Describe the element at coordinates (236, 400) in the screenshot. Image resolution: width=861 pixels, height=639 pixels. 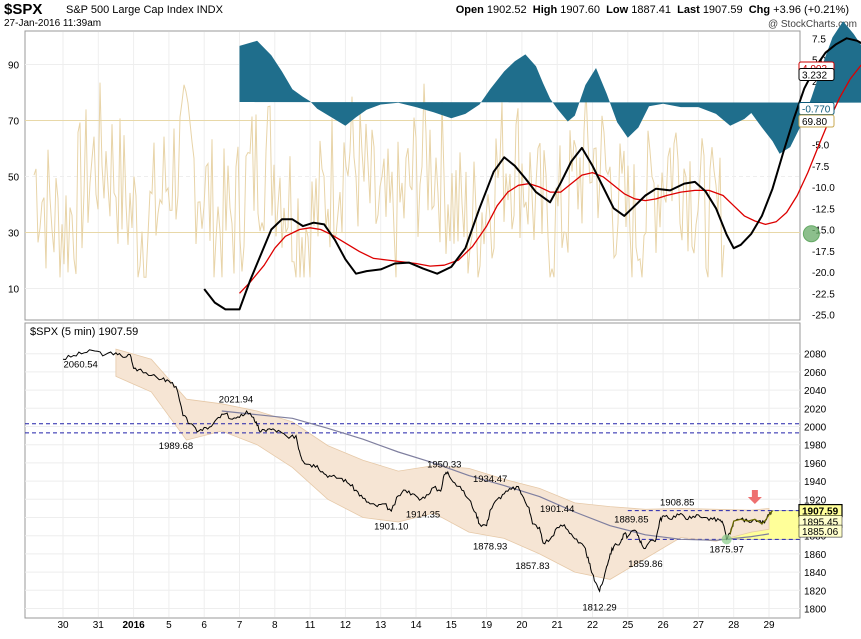
I see `price-annotation: 2021.94` at that location.